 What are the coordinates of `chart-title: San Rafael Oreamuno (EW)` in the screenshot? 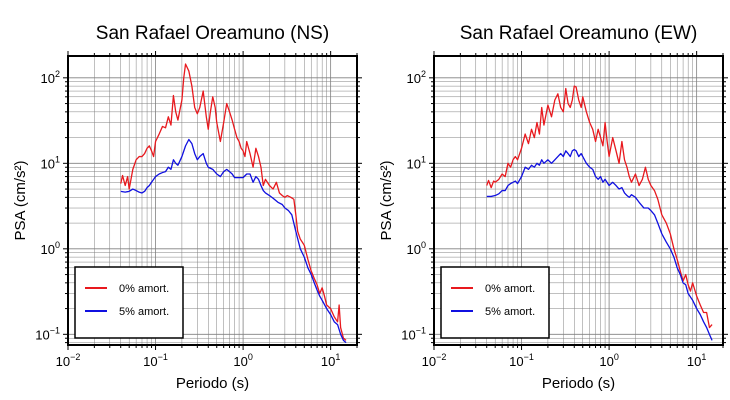 It's located at (579, 33).